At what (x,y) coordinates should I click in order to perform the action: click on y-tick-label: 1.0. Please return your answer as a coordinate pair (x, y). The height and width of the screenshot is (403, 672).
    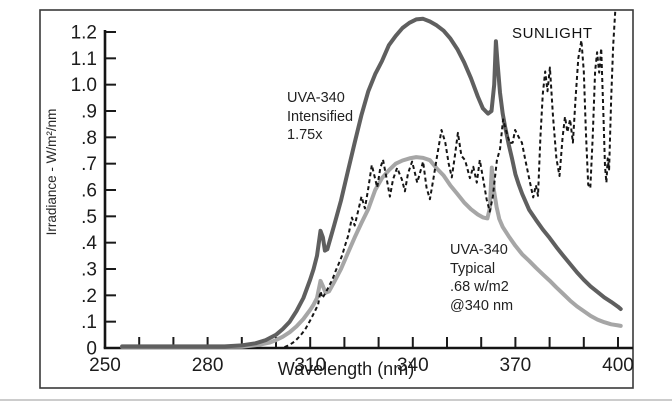
    Looking at the image, I should click on (84, 85).